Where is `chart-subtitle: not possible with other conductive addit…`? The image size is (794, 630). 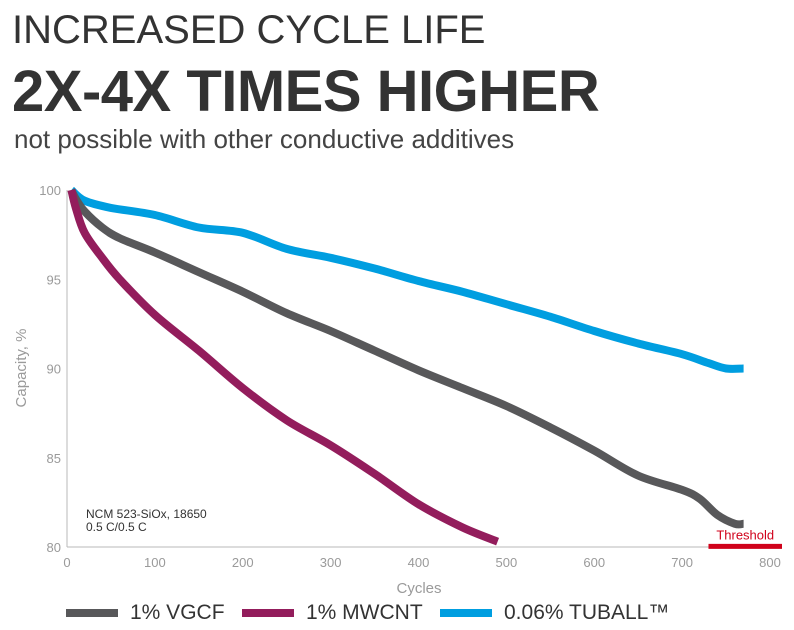 chart-subtitle: not possible with other conductive addit… is located at coordinates (264, 139).